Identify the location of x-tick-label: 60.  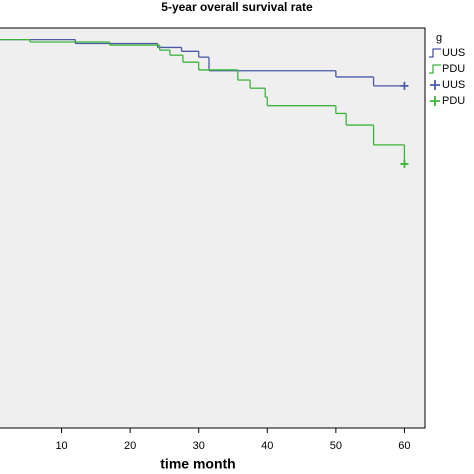
(404, 446).